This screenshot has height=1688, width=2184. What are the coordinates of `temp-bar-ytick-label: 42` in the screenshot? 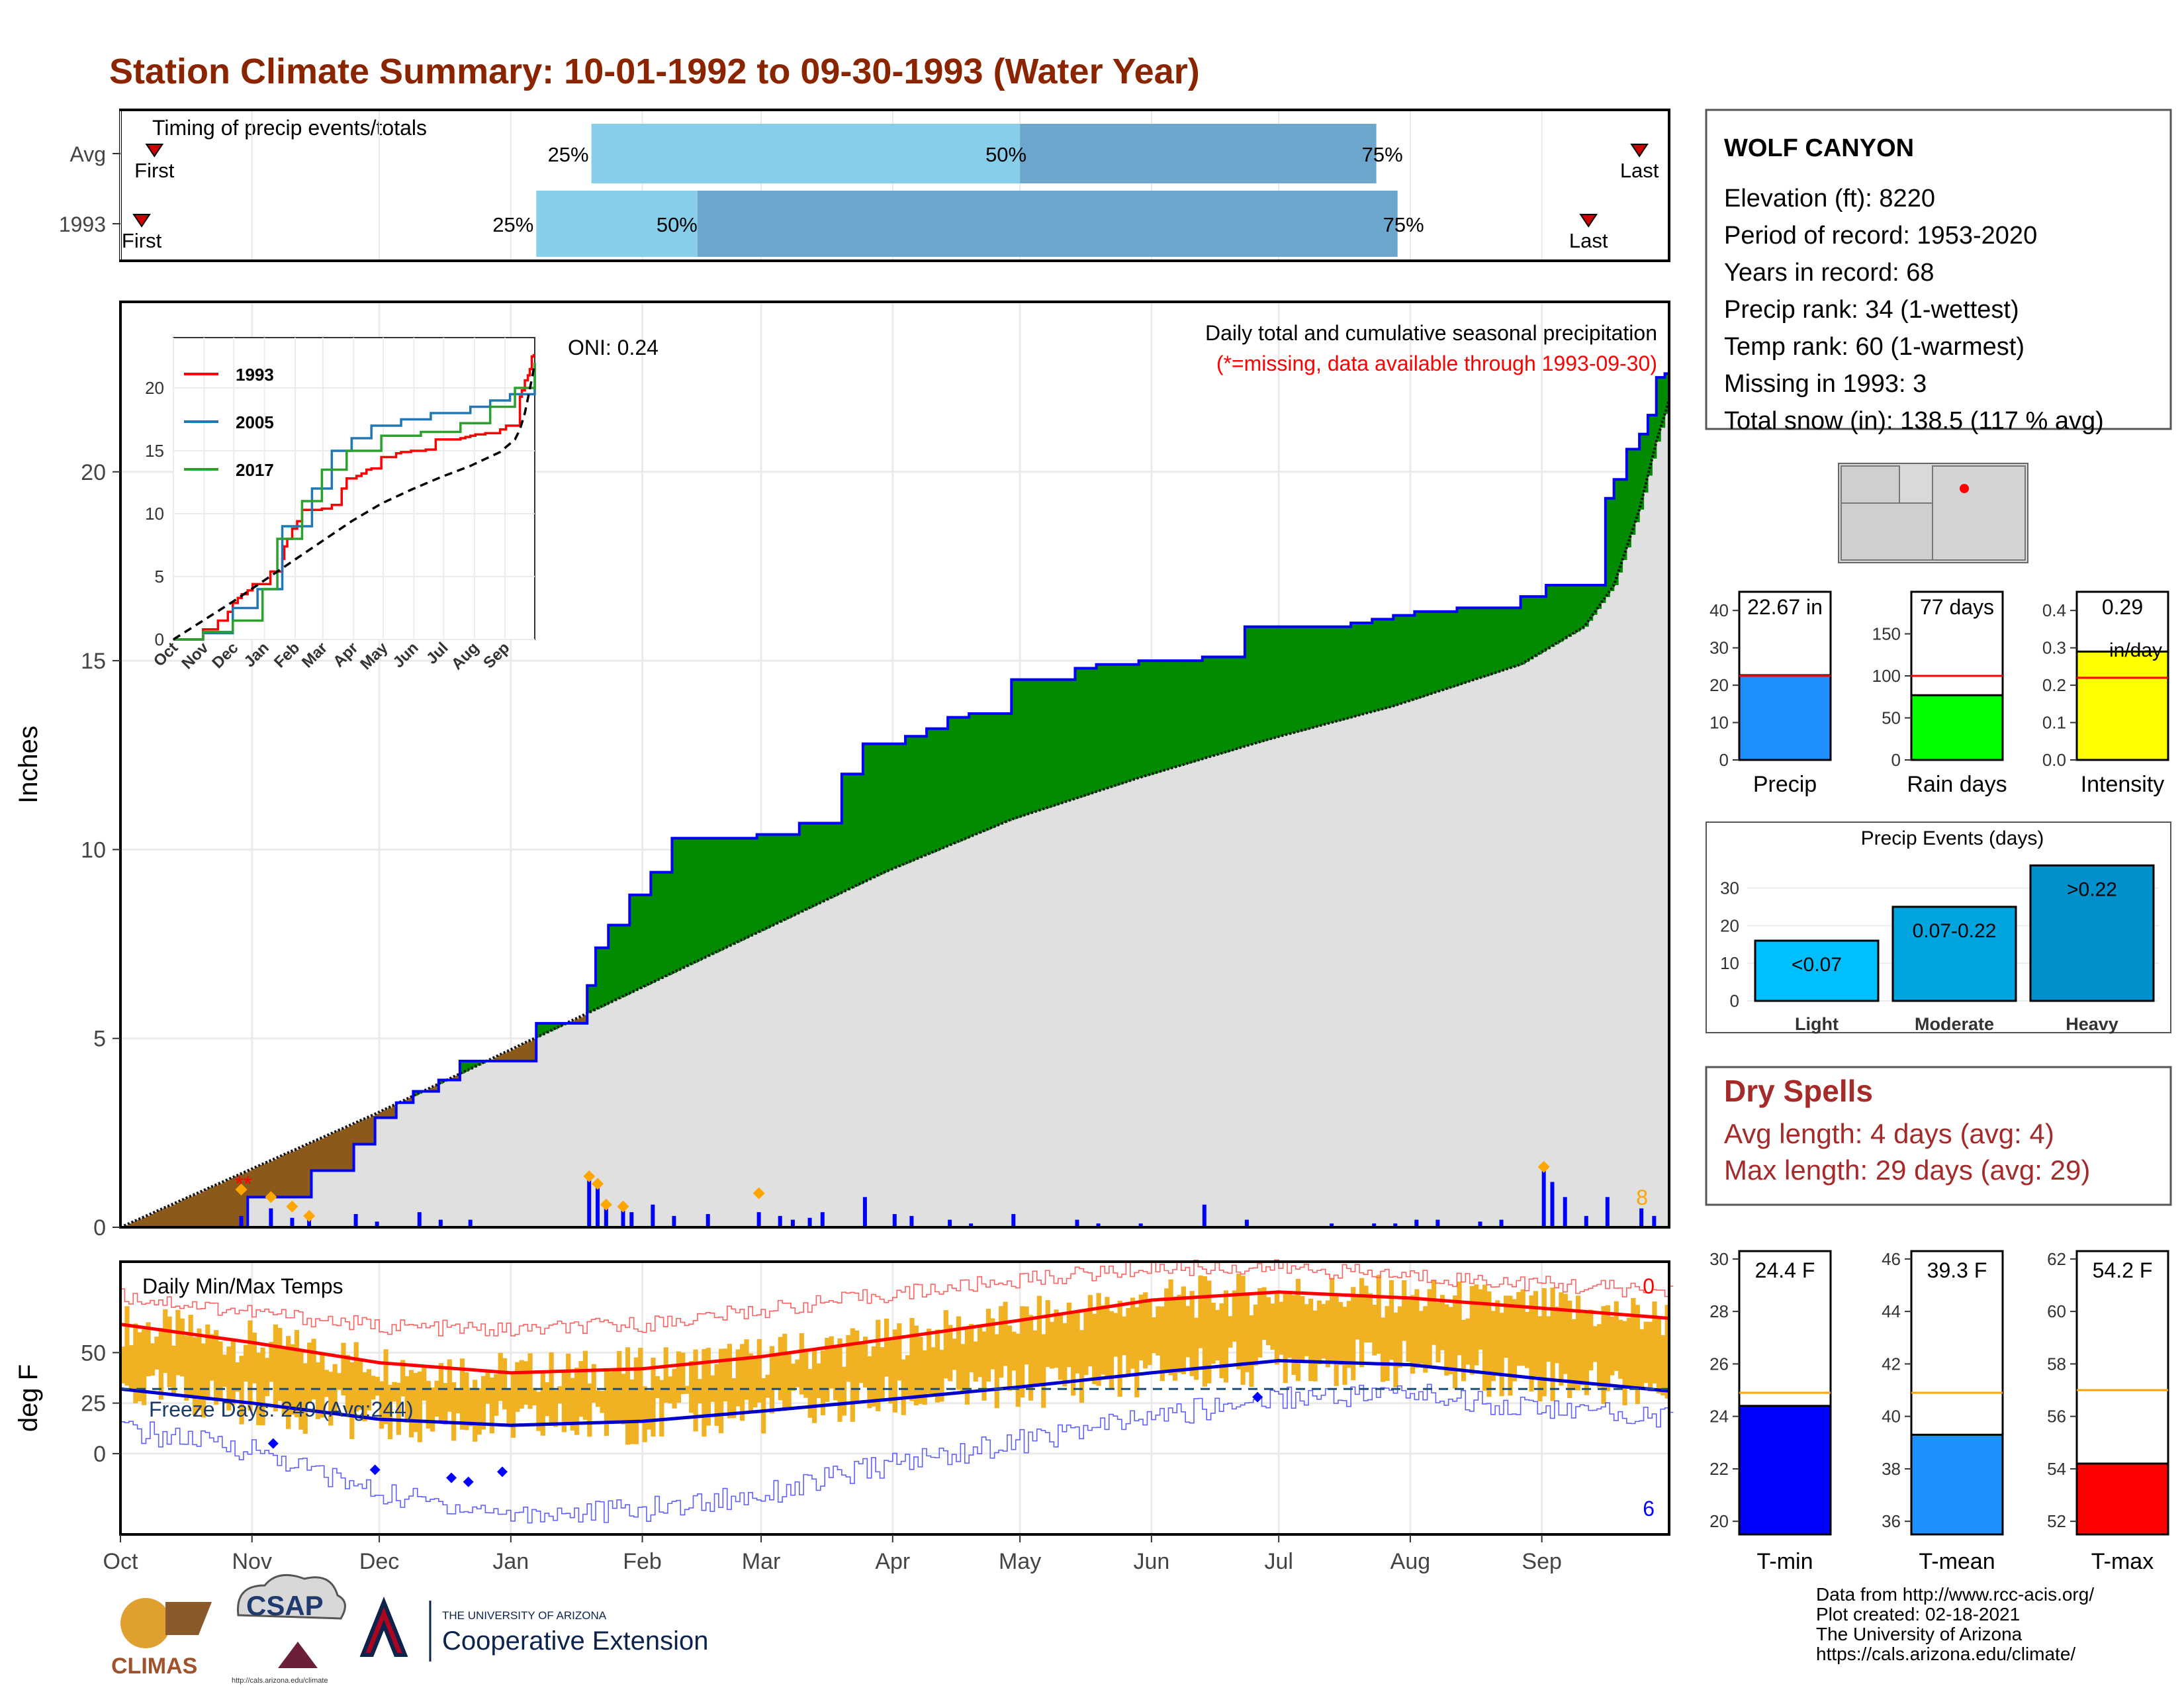 It's located at (1891, 1364).